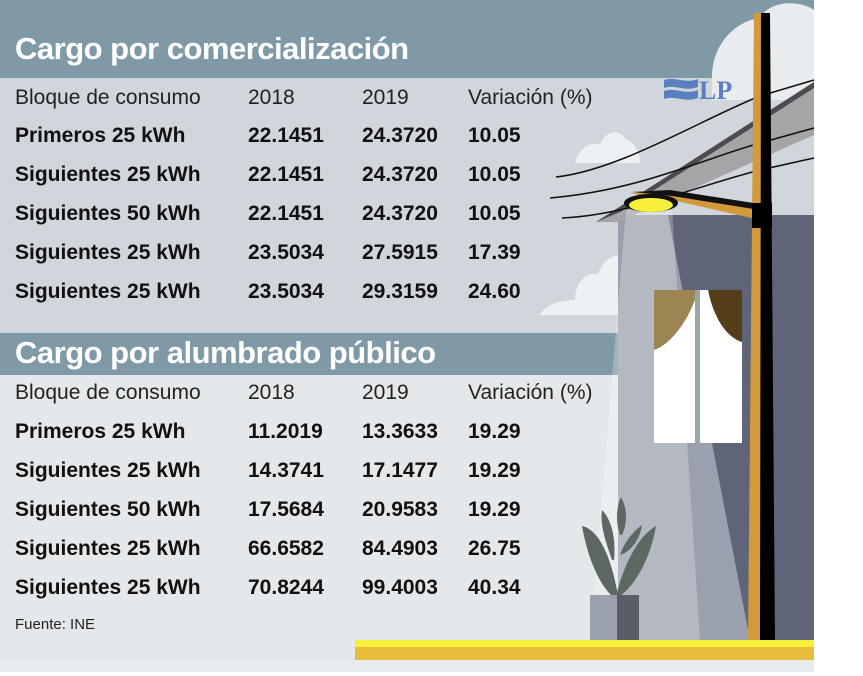  What do you see at coordinates (696, 200) in the screenshot?
I see `lamp-arm-shadow` at bounding box center [696, 200].